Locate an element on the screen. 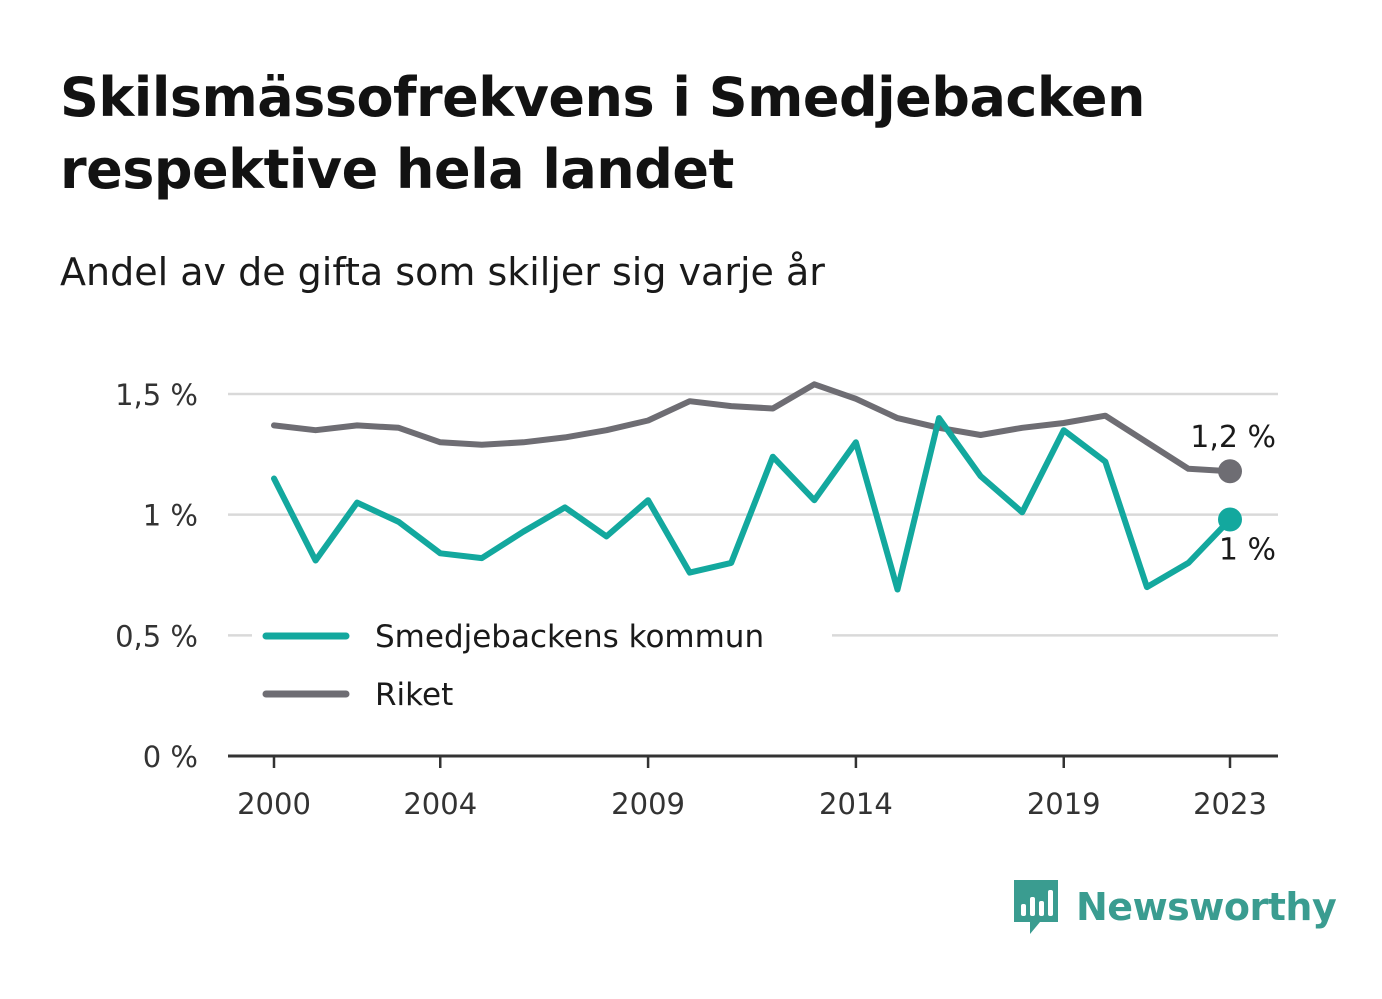 The height and width of the screenshot is (999, 1382). series-end-markers: 1 % 1,2 % is located at coordinates (1233, 493).